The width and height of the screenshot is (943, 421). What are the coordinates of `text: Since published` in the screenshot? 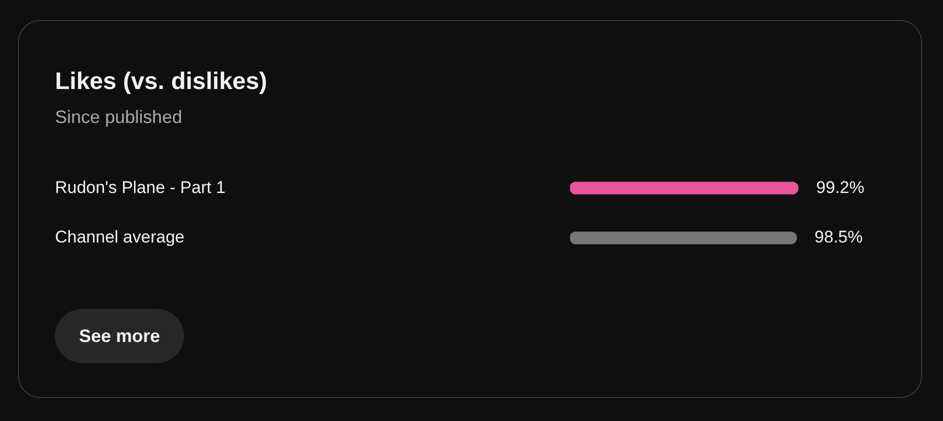 It's located at (118, 117).